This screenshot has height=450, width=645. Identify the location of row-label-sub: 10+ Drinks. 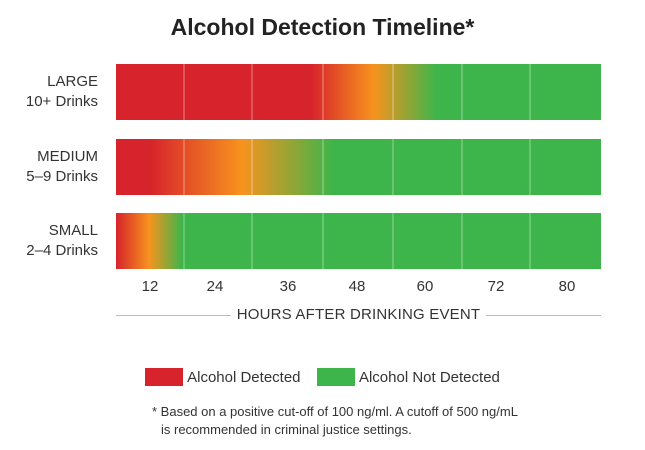
(61, 101).